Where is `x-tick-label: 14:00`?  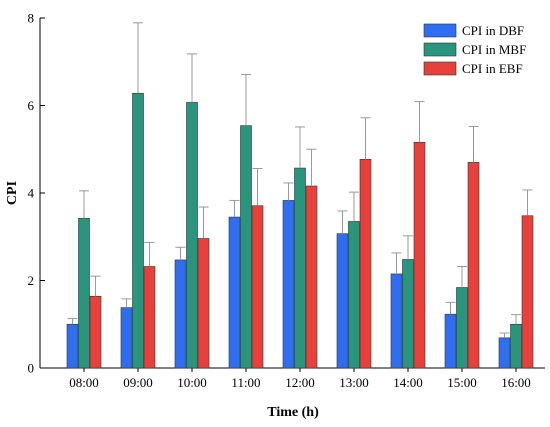
x-tick-label: 14:00 is located at coordinates (408, 382).